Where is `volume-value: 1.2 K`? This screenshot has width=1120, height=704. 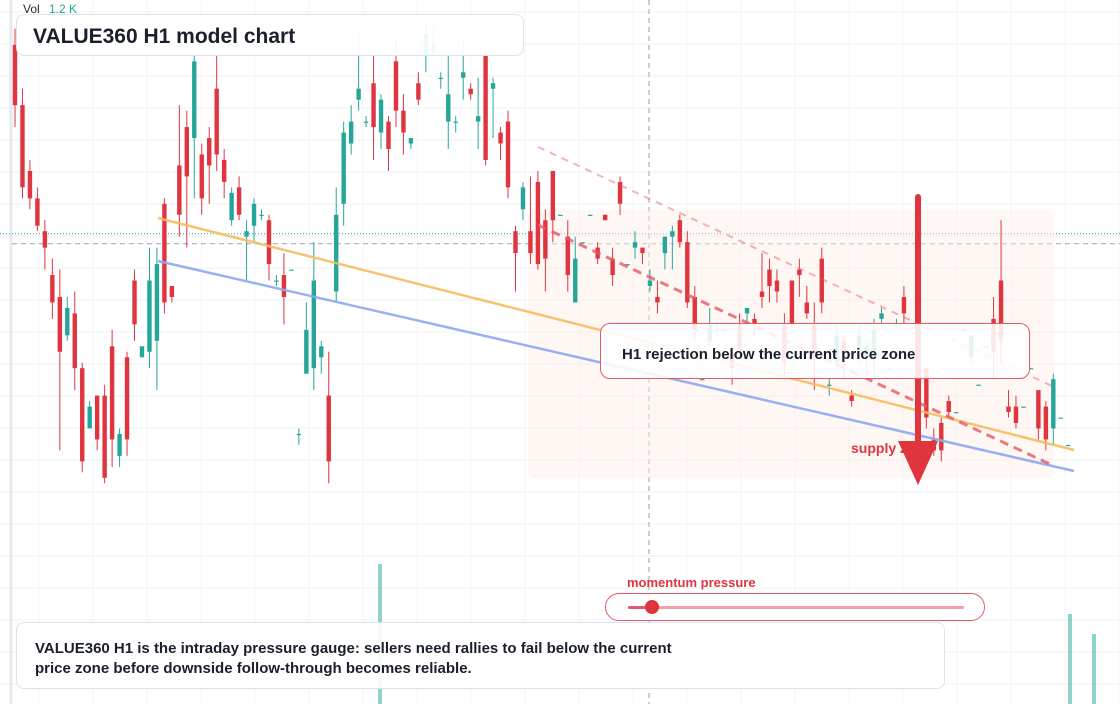
volume-value: 1.2 K is located at coordinates (63, 9).